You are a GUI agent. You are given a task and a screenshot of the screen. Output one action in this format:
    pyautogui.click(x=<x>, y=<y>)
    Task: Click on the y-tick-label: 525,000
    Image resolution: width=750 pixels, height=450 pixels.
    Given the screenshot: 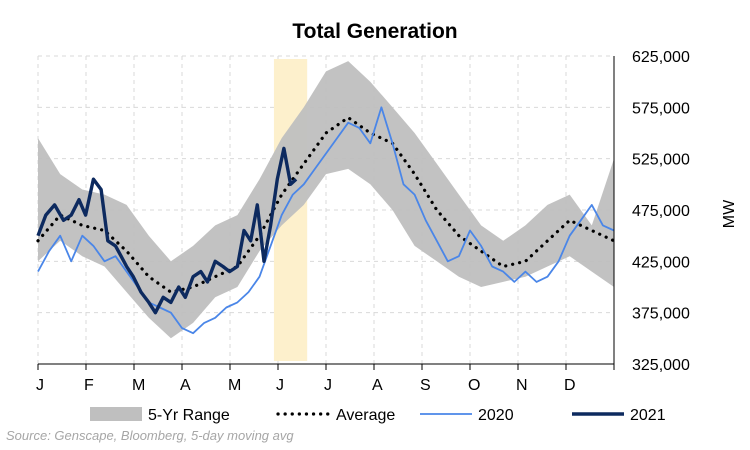 What is the action you would take?
    pyautogui.click(x=661, y=160)
    